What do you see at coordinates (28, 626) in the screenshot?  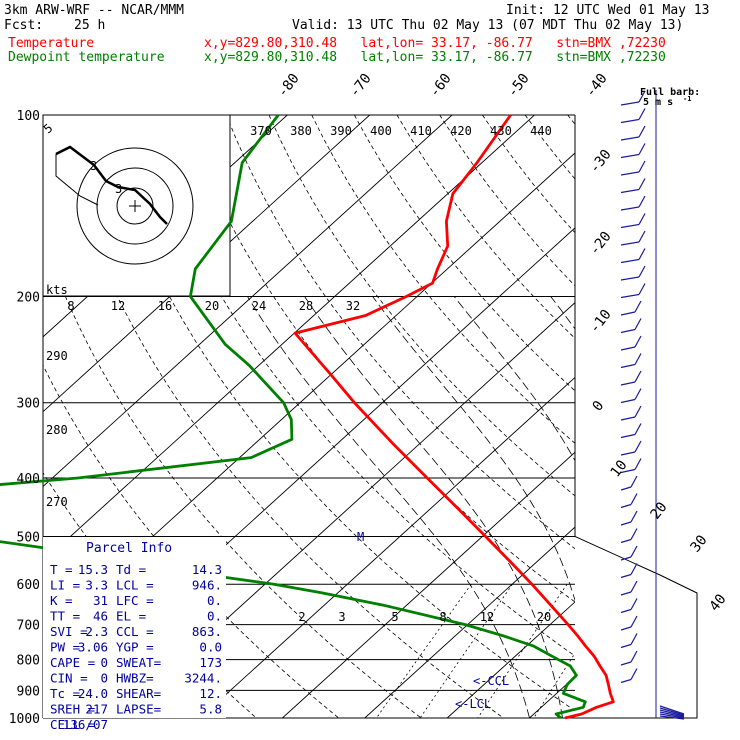 I see `pressure-tick-label: 700` at bounding box center [28, 626].